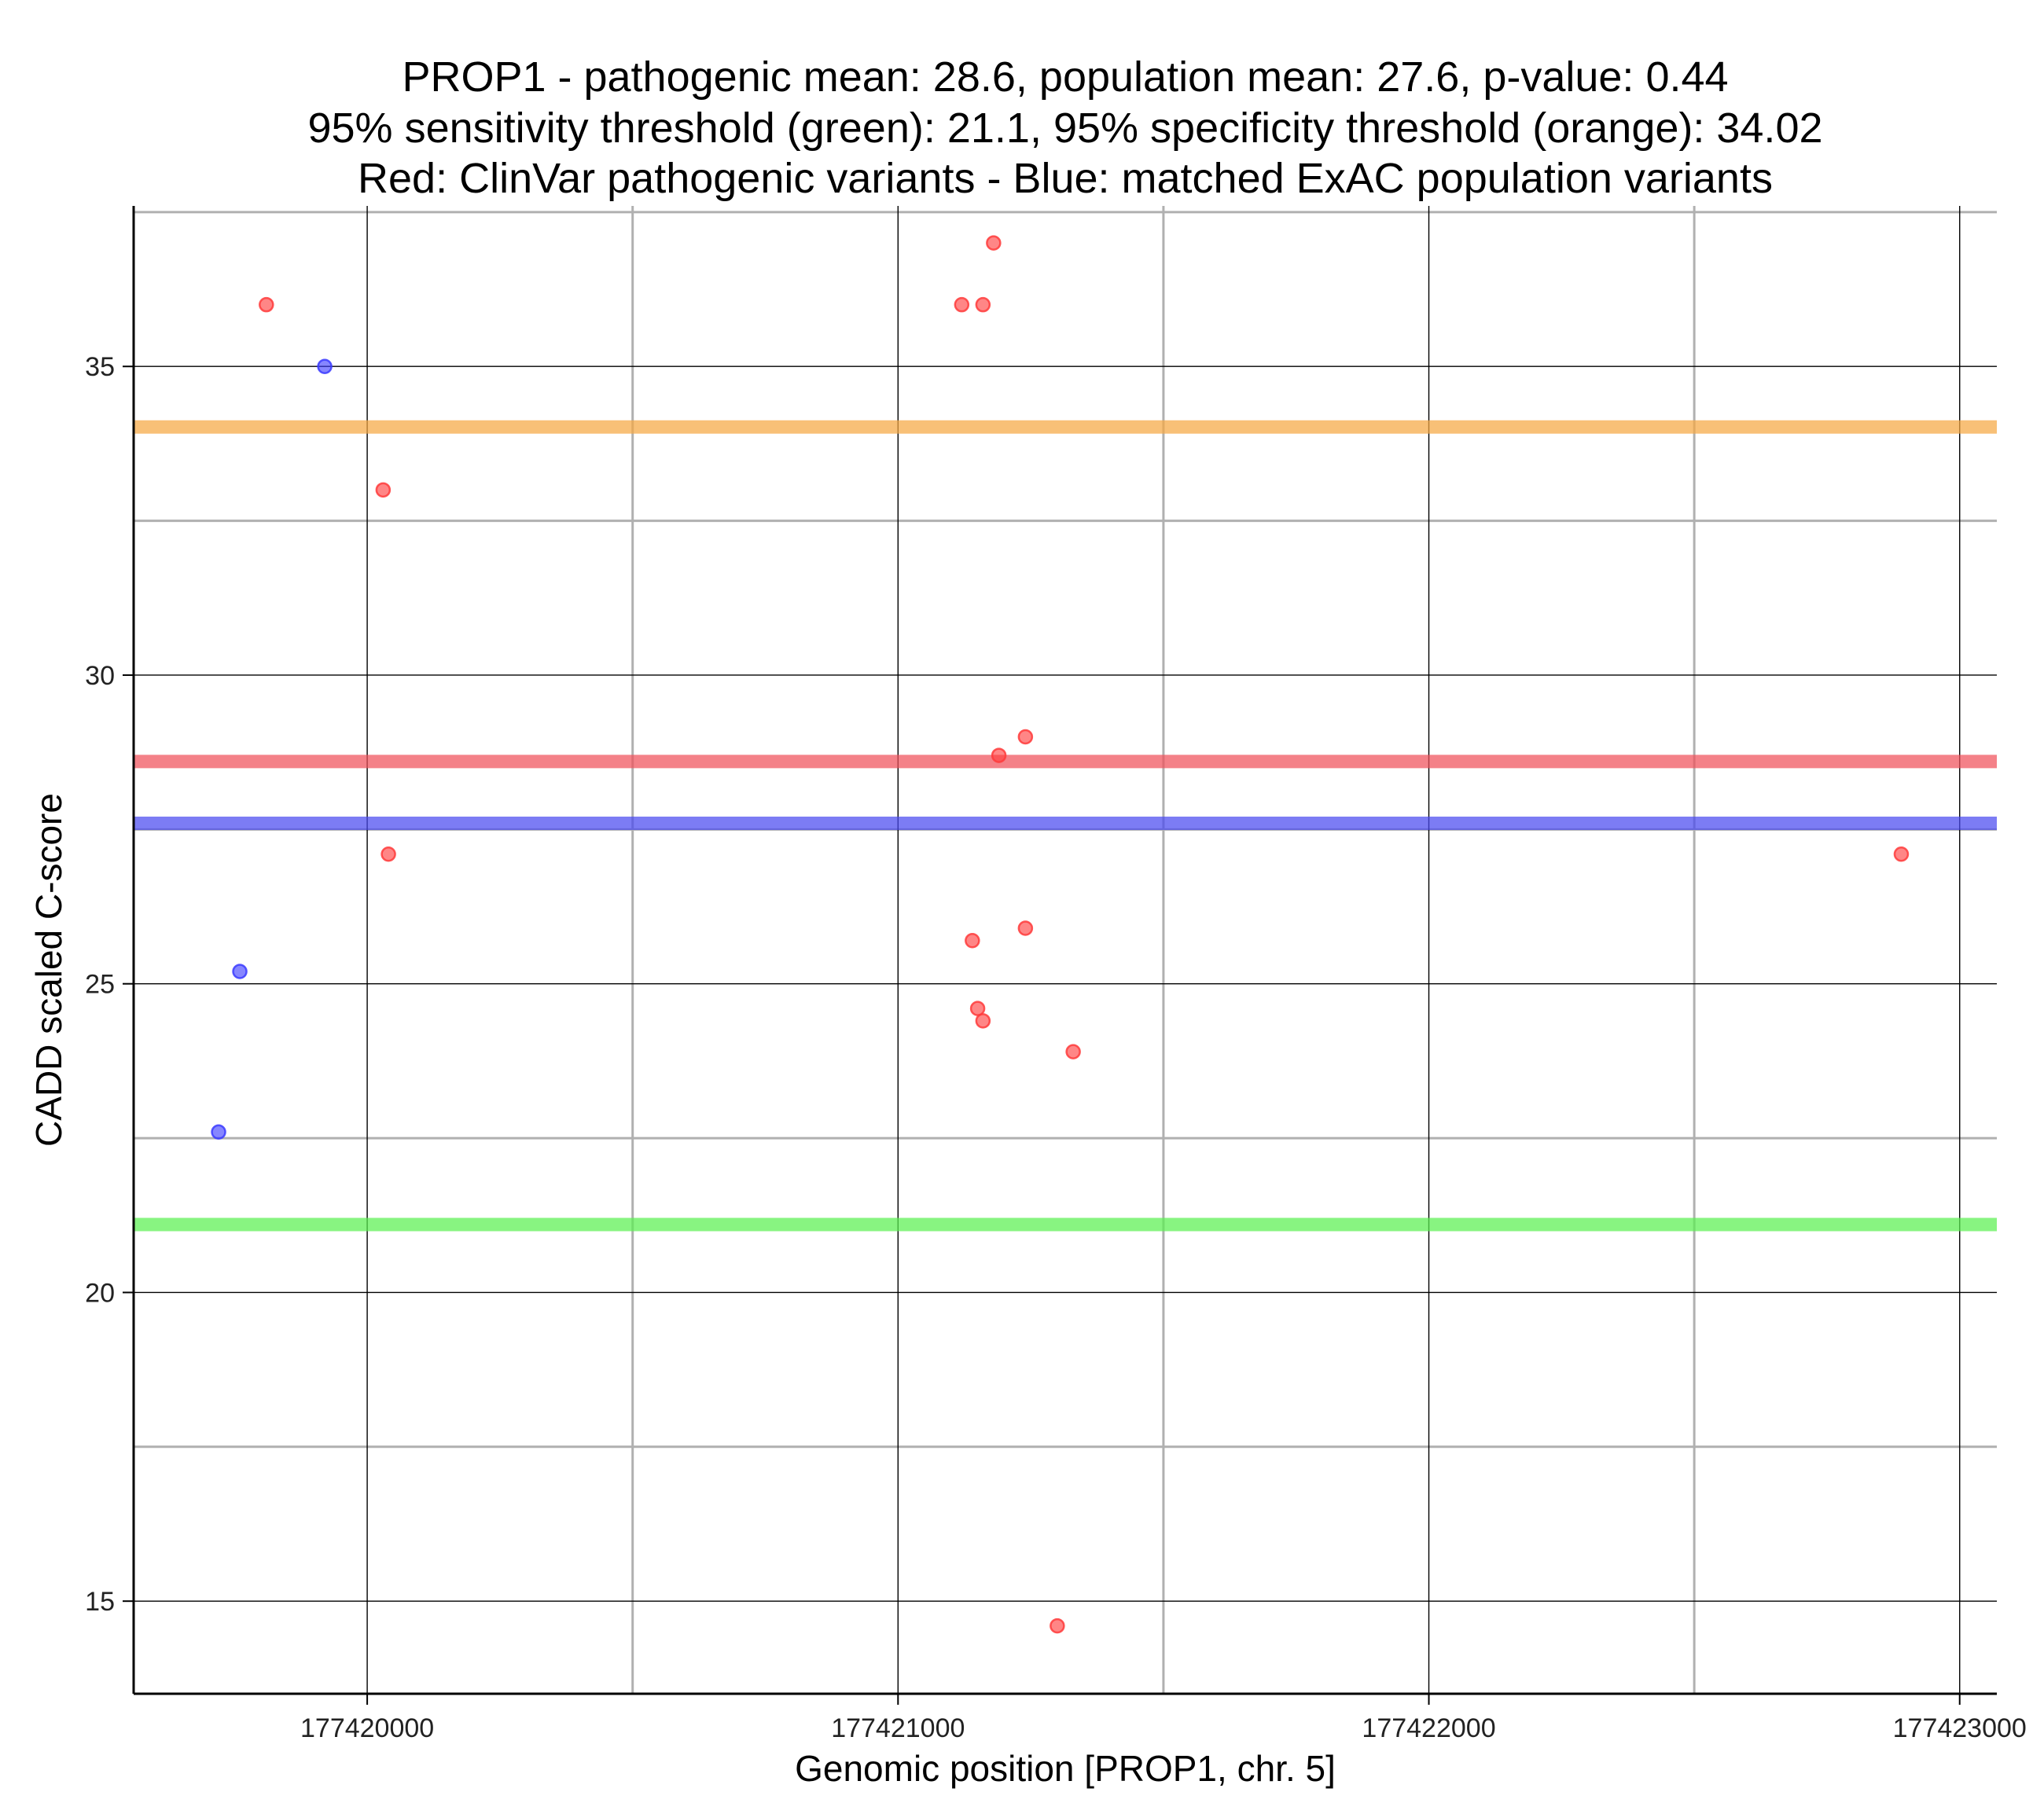 This screenshot has width=2044, height=1814. I want to click on x-tick-label: 177420000, so click(367, 1728).